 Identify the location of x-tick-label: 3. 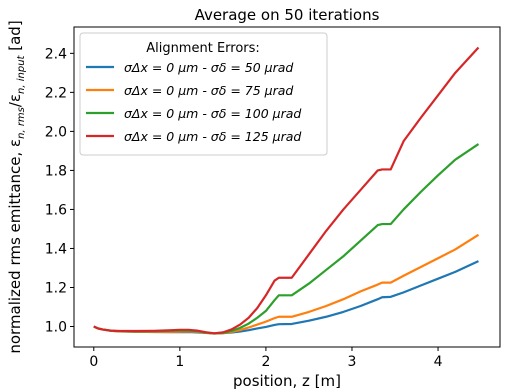
(352, 362).